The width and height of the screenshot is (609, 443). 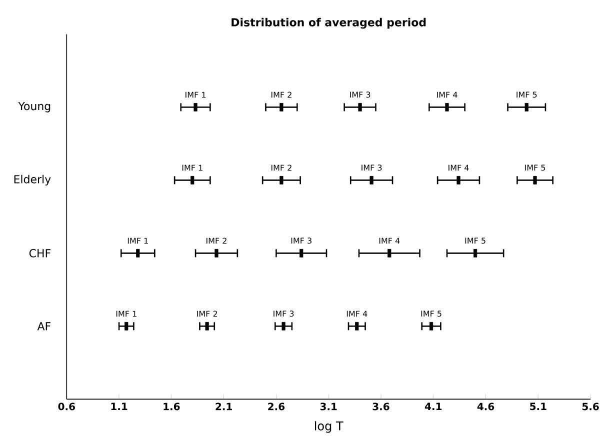 I want to click on series-label: IMF 5, so click(x=475, y=241).